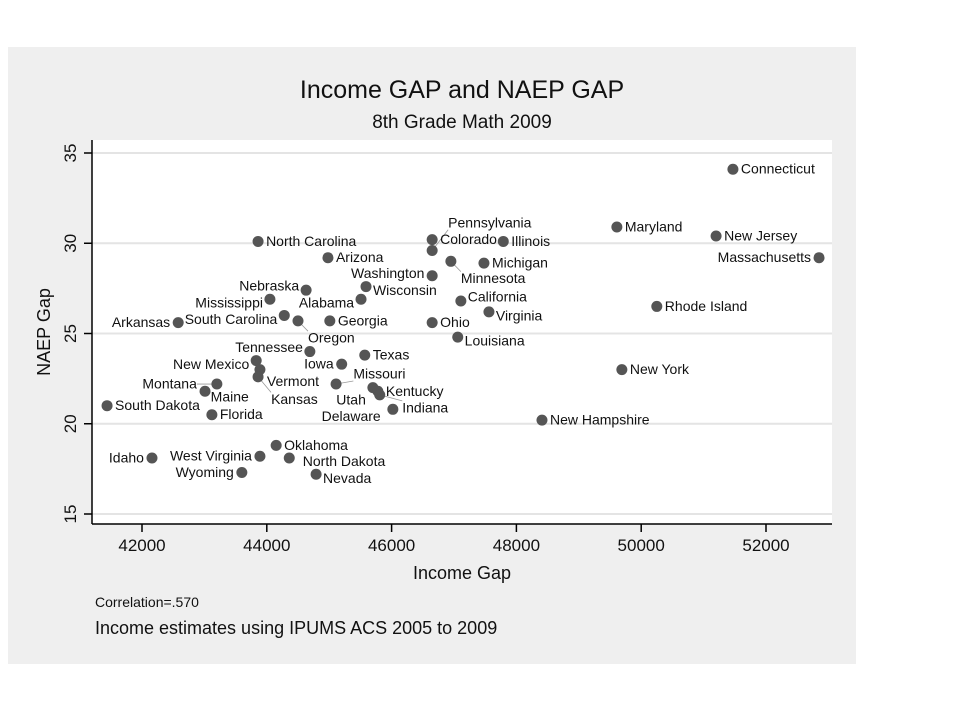 Image resolution: width=960 pixels, height=720 pixels. I want to click on point-label: South Dakota, so click(157, 405).